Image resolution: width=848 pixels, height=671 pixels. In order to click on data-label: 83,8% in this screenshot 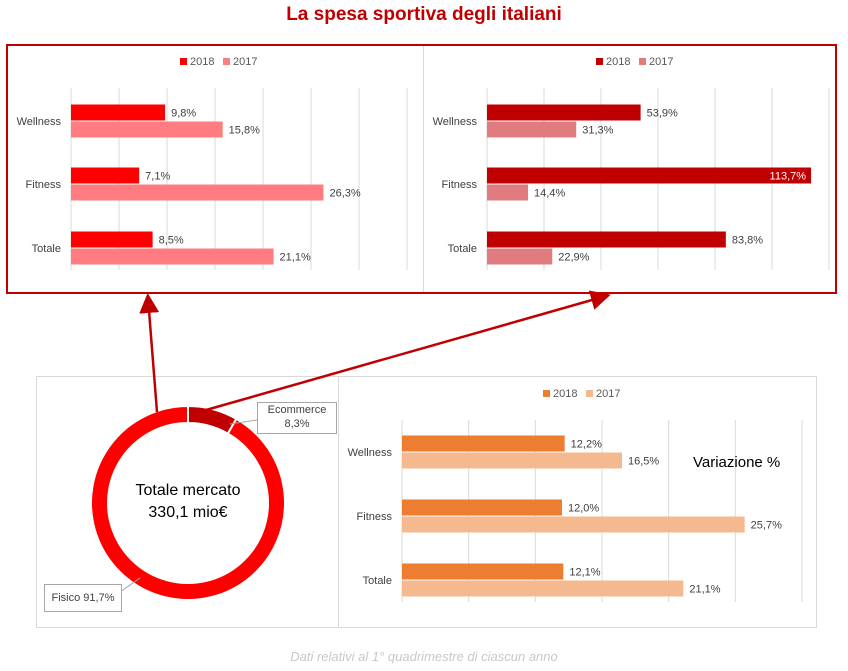, I will do `click(747, 241)`.